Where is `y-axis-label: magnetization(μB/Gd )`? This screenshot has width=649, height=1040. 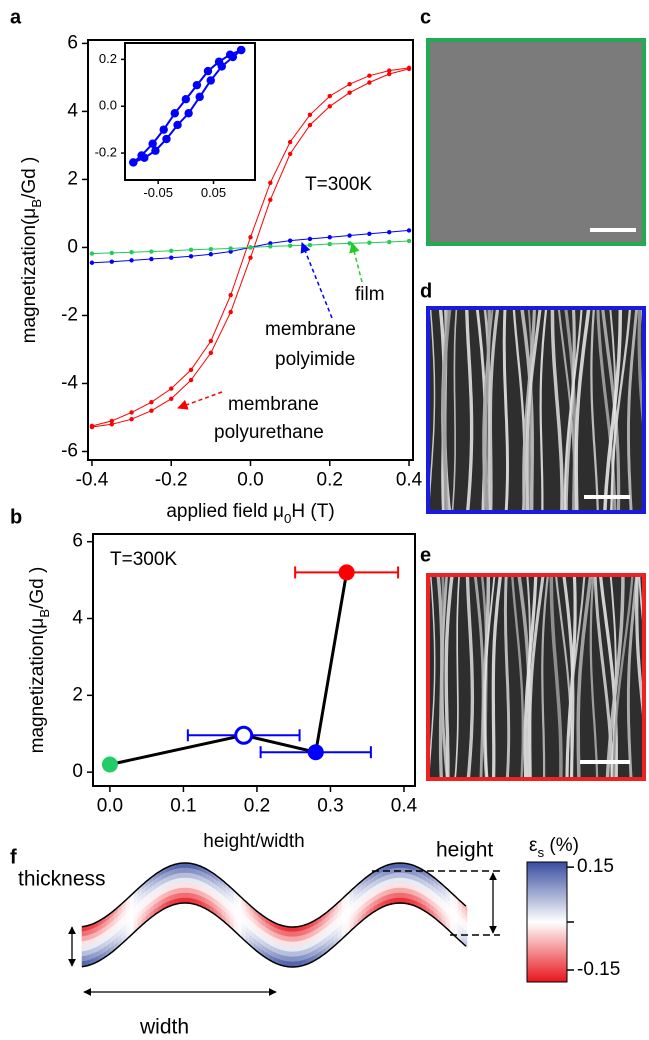 y-axis-label: magnetization(μB/Gd ) is located at coordinates (39, 660).